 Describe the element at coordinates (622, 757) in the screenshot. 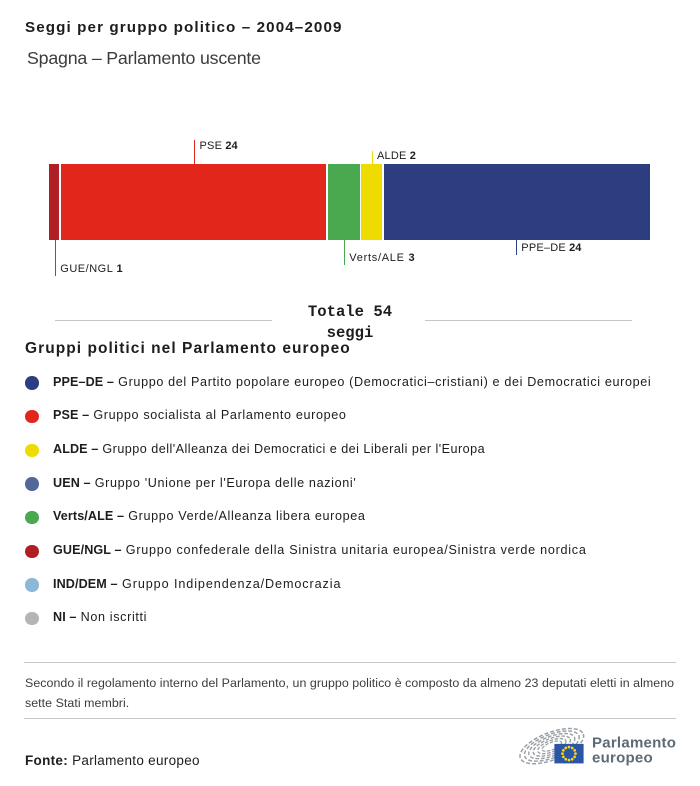

I see `svg-text: europeo` at that location.